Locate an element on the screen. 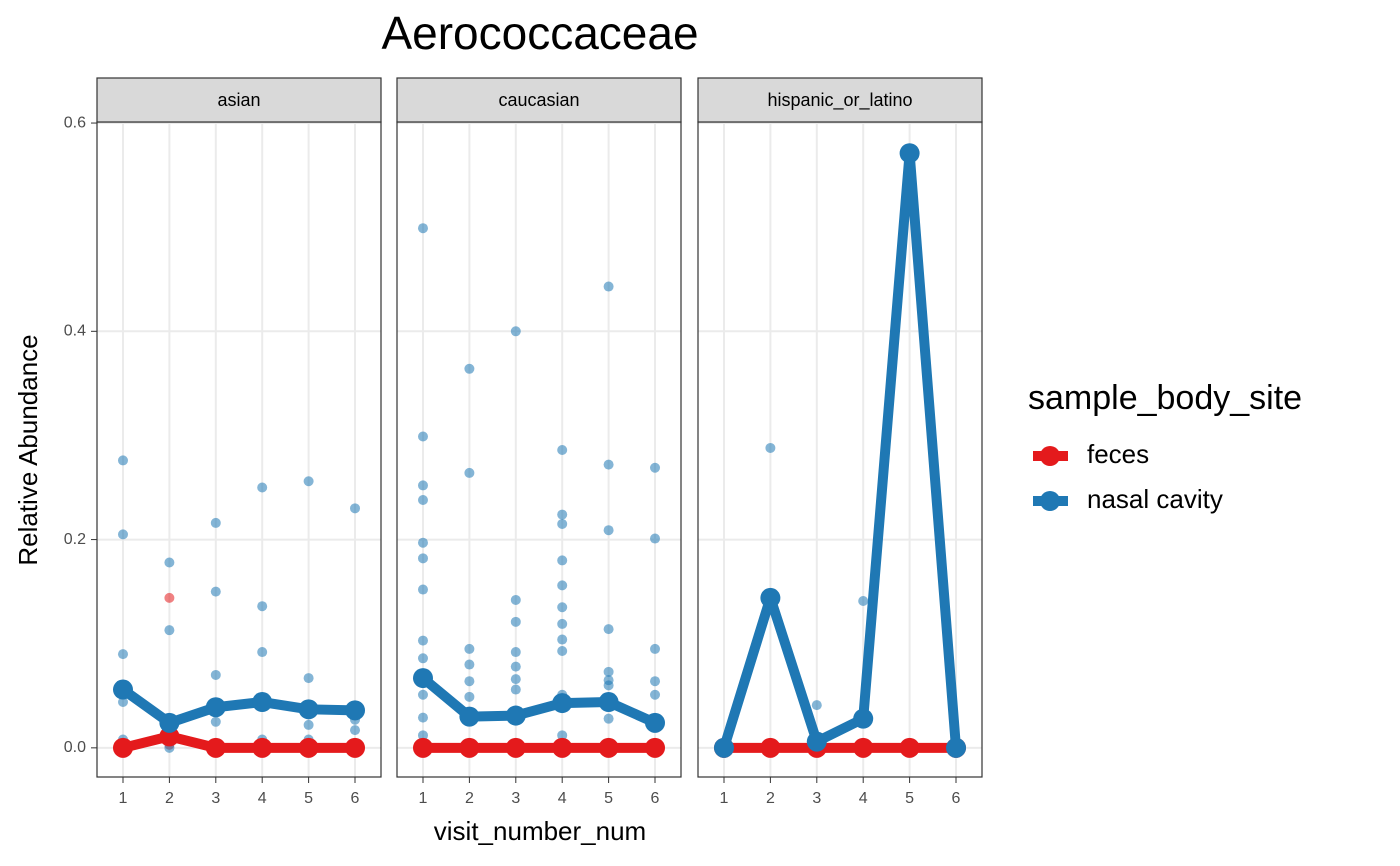 The height and width of the screenshot is (866, 1400). strip-label: asian is located at coordinates (238, 100).